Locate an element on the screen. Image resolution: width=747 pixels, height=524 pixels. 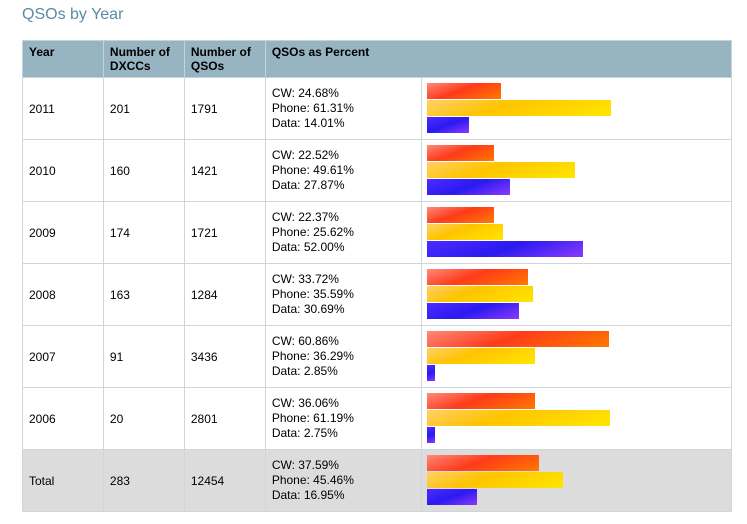
phone-percent-label: Phone: 35.59% is located at coordinates (312, 294).